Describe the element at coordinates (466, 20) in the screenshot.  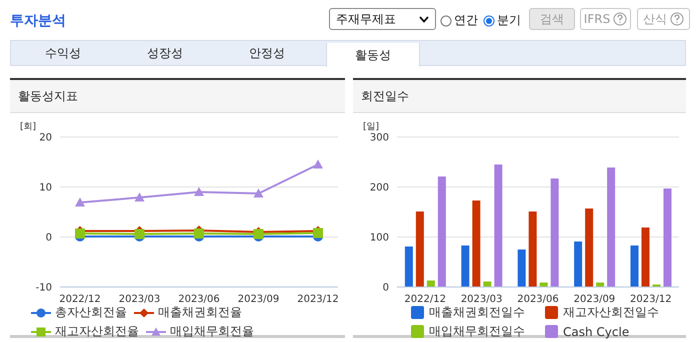
I see `text: 연간` at that location.